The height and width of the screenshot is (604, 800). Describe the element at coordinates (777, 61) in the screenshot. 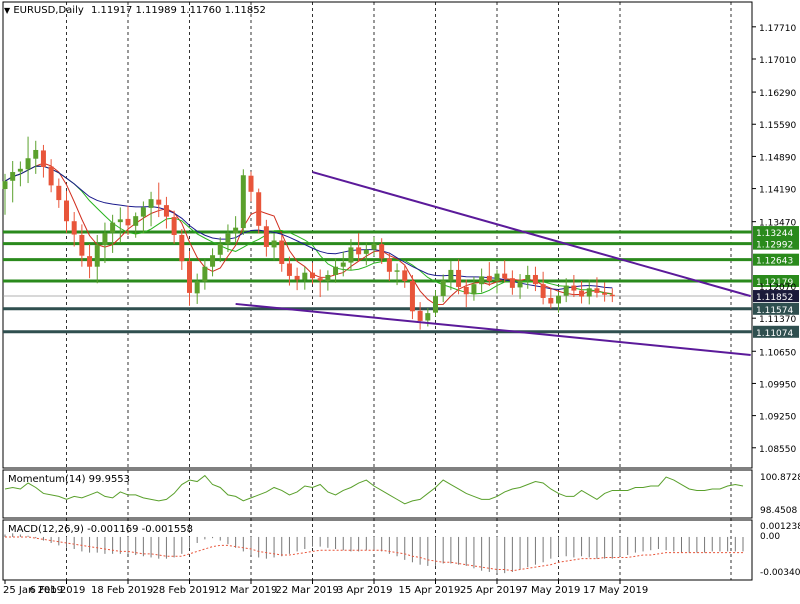

I see `y-tick-label: 1.17010` at that location.